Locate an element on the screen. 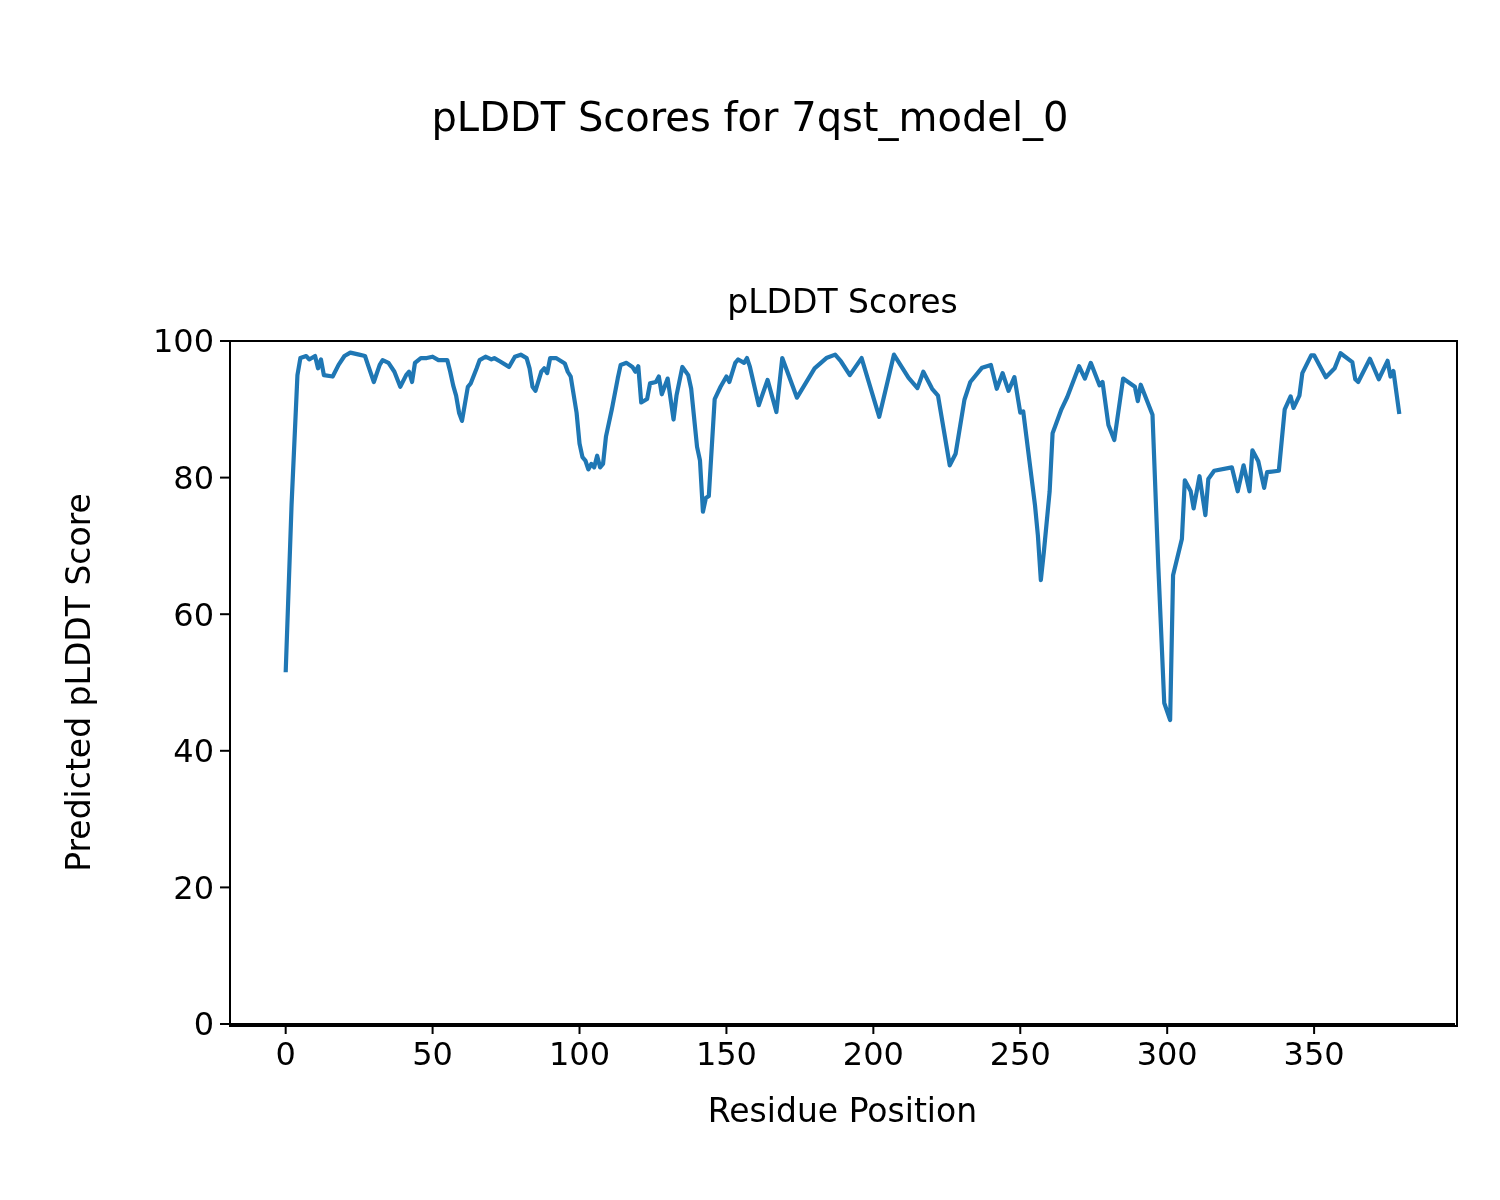 The image size is (1500, 1200). x-tick-label: 350 is located at coordinates (1314, 1053).